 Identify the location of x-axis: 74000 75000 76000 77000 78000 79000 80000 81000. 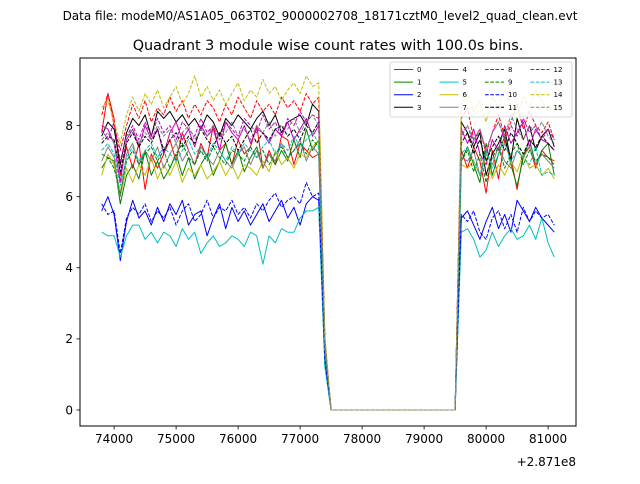
(331, 436).